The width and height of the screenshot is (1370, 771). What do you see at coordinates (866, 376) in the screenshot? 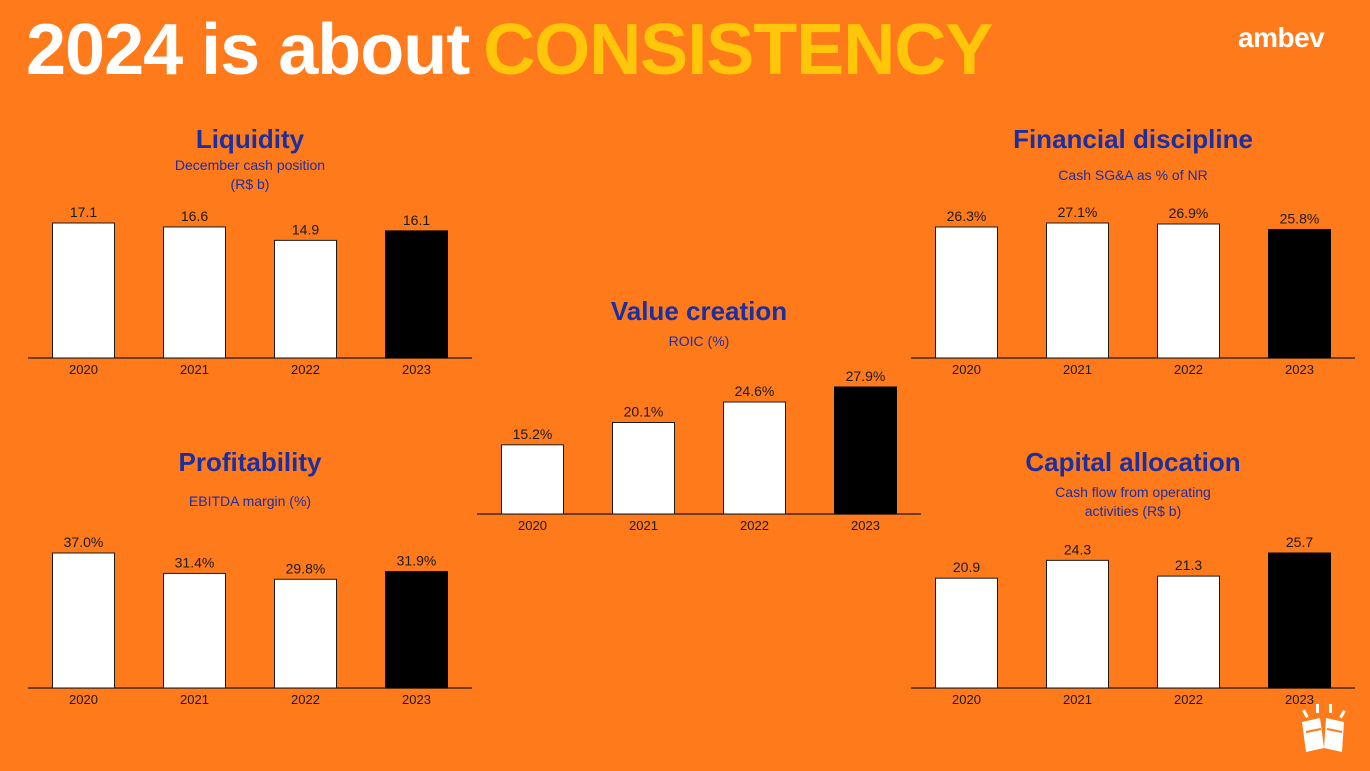
I see `data-label: 27.9%` at bounding box center [866, 376].